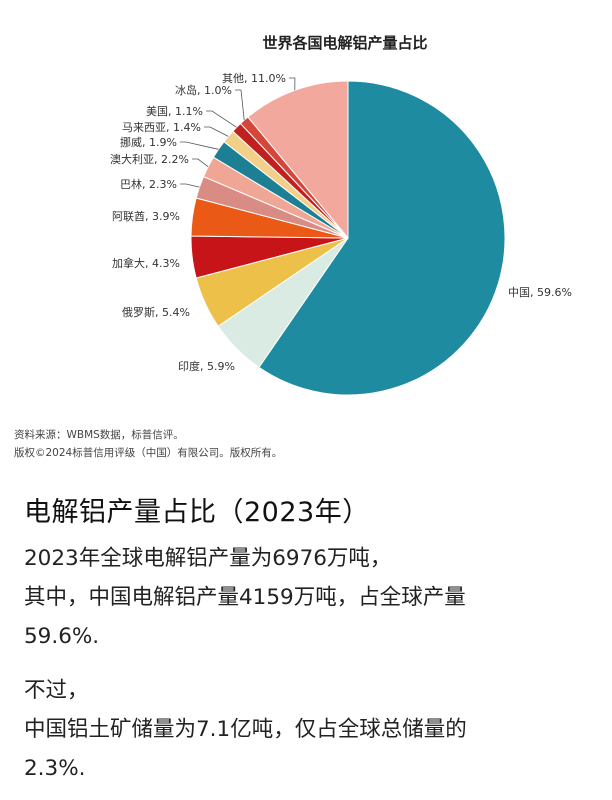 The width and height of the screenshot is (612, 800). Describe the element at coordinates (540, 292) in the screenshot. I see `slice-label-0: 中国, 59.6%` at that location.